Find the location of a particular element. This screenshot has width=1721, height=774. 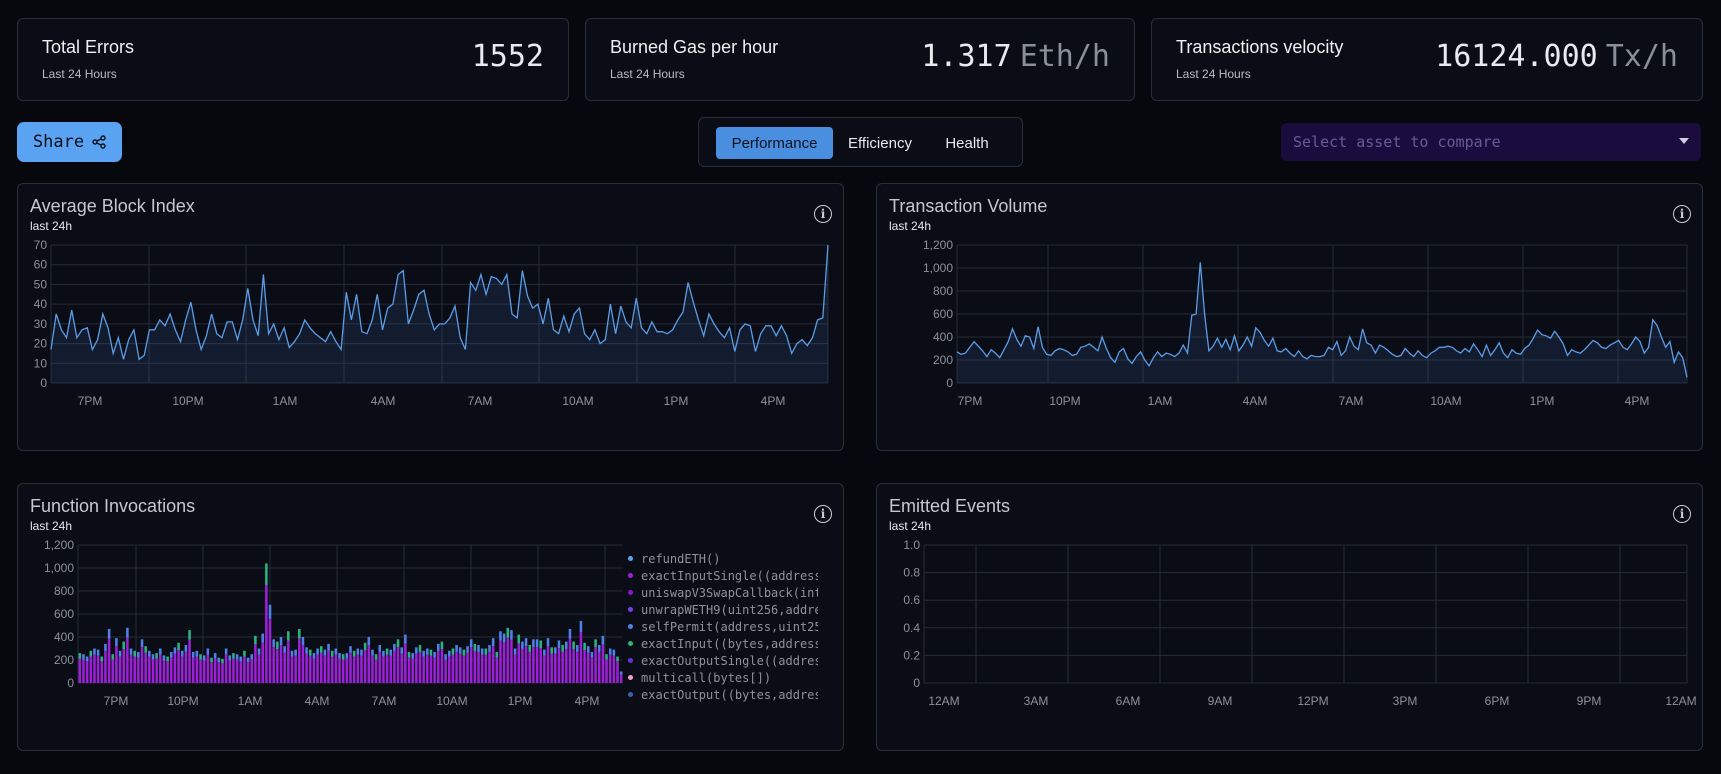

chevron-down-icon is located at coordinates (1684, 141).